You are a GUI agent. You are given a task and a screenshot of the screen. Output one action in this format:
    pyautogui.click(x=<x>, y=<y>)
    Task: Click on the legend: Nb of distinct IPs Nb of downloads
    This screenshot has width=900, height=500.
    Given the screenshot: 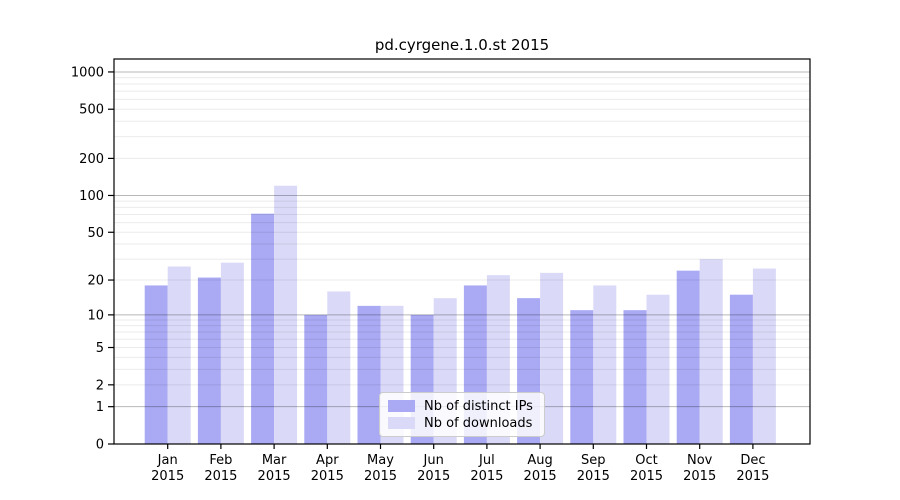 What is the action you would take?
    pyautogui.click(x=462, y=414)
    